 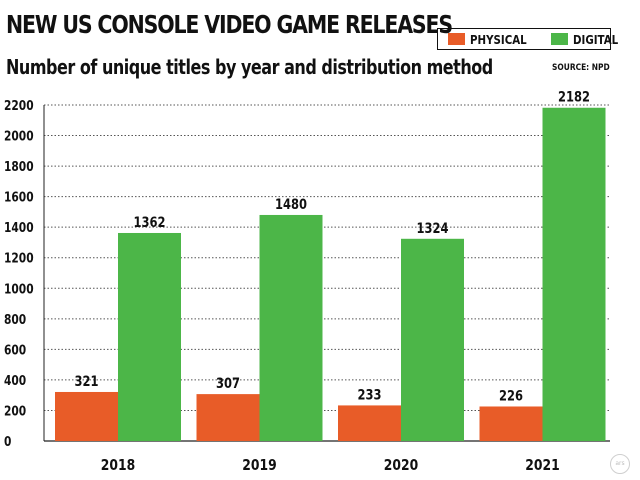 I want to click on legend-item-physical: PHYSICAL, so click(x=493, y=39).